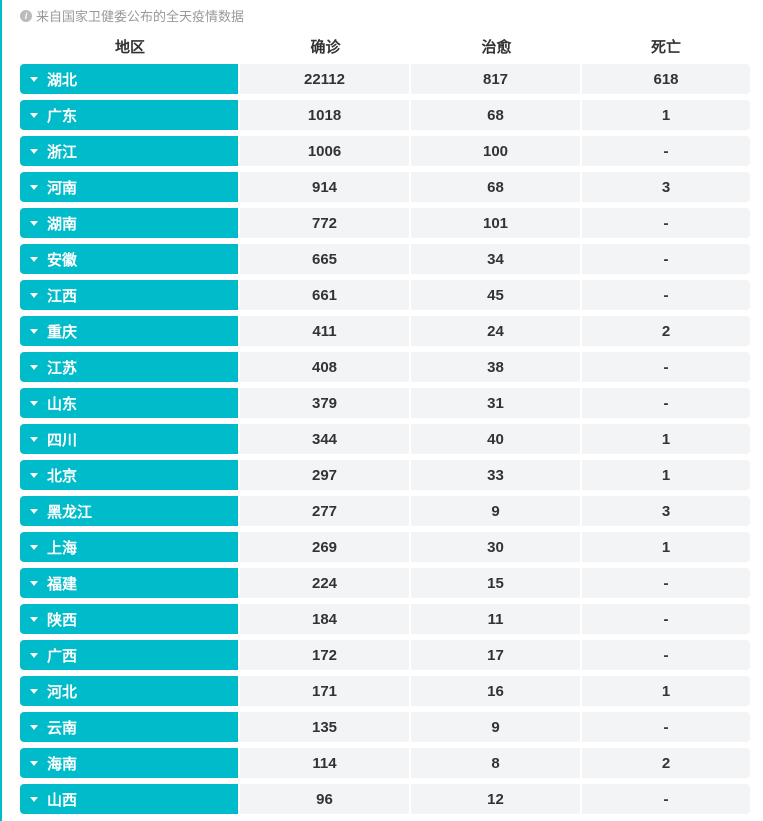 Image resolution: width=763 pixels, height=821 pixels. I want to click on region-cell: 河北, so click(129, 691).